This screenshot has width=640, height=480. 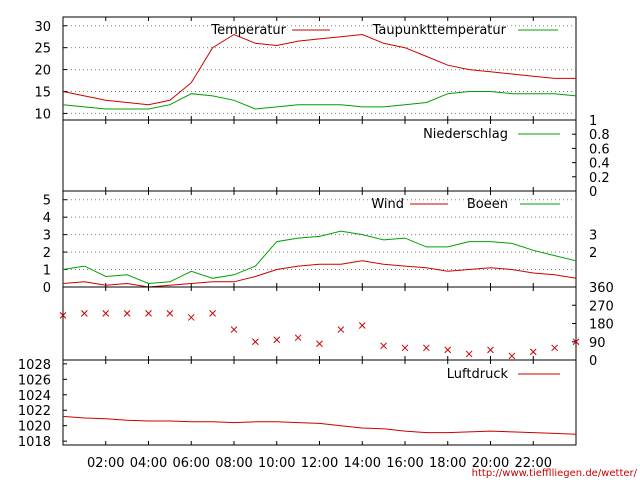 I want to click on y-tick-label: 5, so click(x=47, y=201).